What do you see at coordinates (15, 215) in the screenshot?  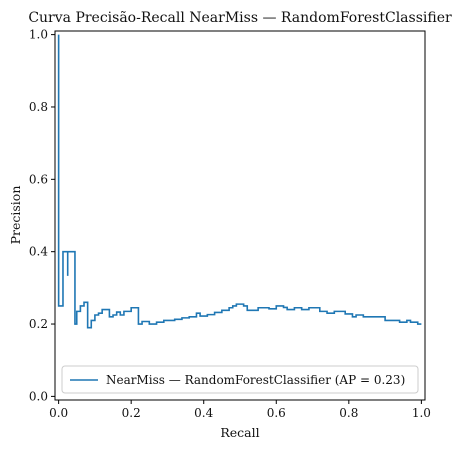 I see `y-axis-label: Precision` at bounding box center [15, 215].